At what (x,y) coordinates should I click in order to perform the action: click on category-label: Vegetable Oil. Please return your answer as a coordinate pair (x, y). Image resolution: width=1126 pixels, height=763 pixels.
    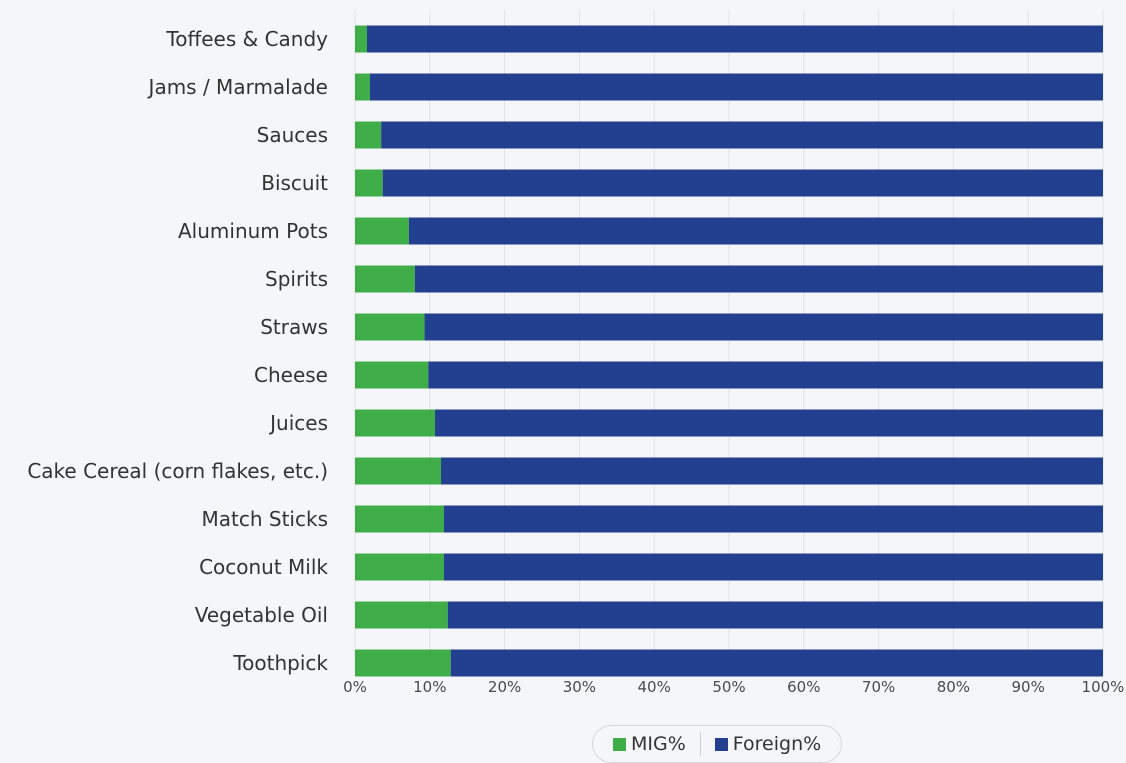
    Looking at the image, I should click on (261, 615).